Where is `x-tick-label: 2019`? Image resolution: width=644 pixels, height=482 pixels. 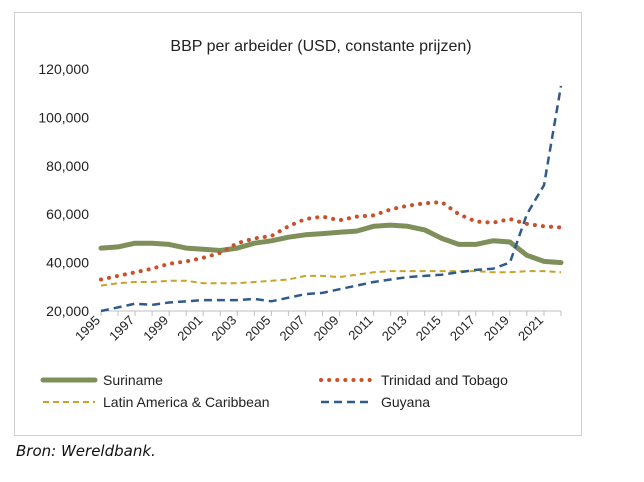 x-tick-label: 2019 is located at coordinates (496, 328).